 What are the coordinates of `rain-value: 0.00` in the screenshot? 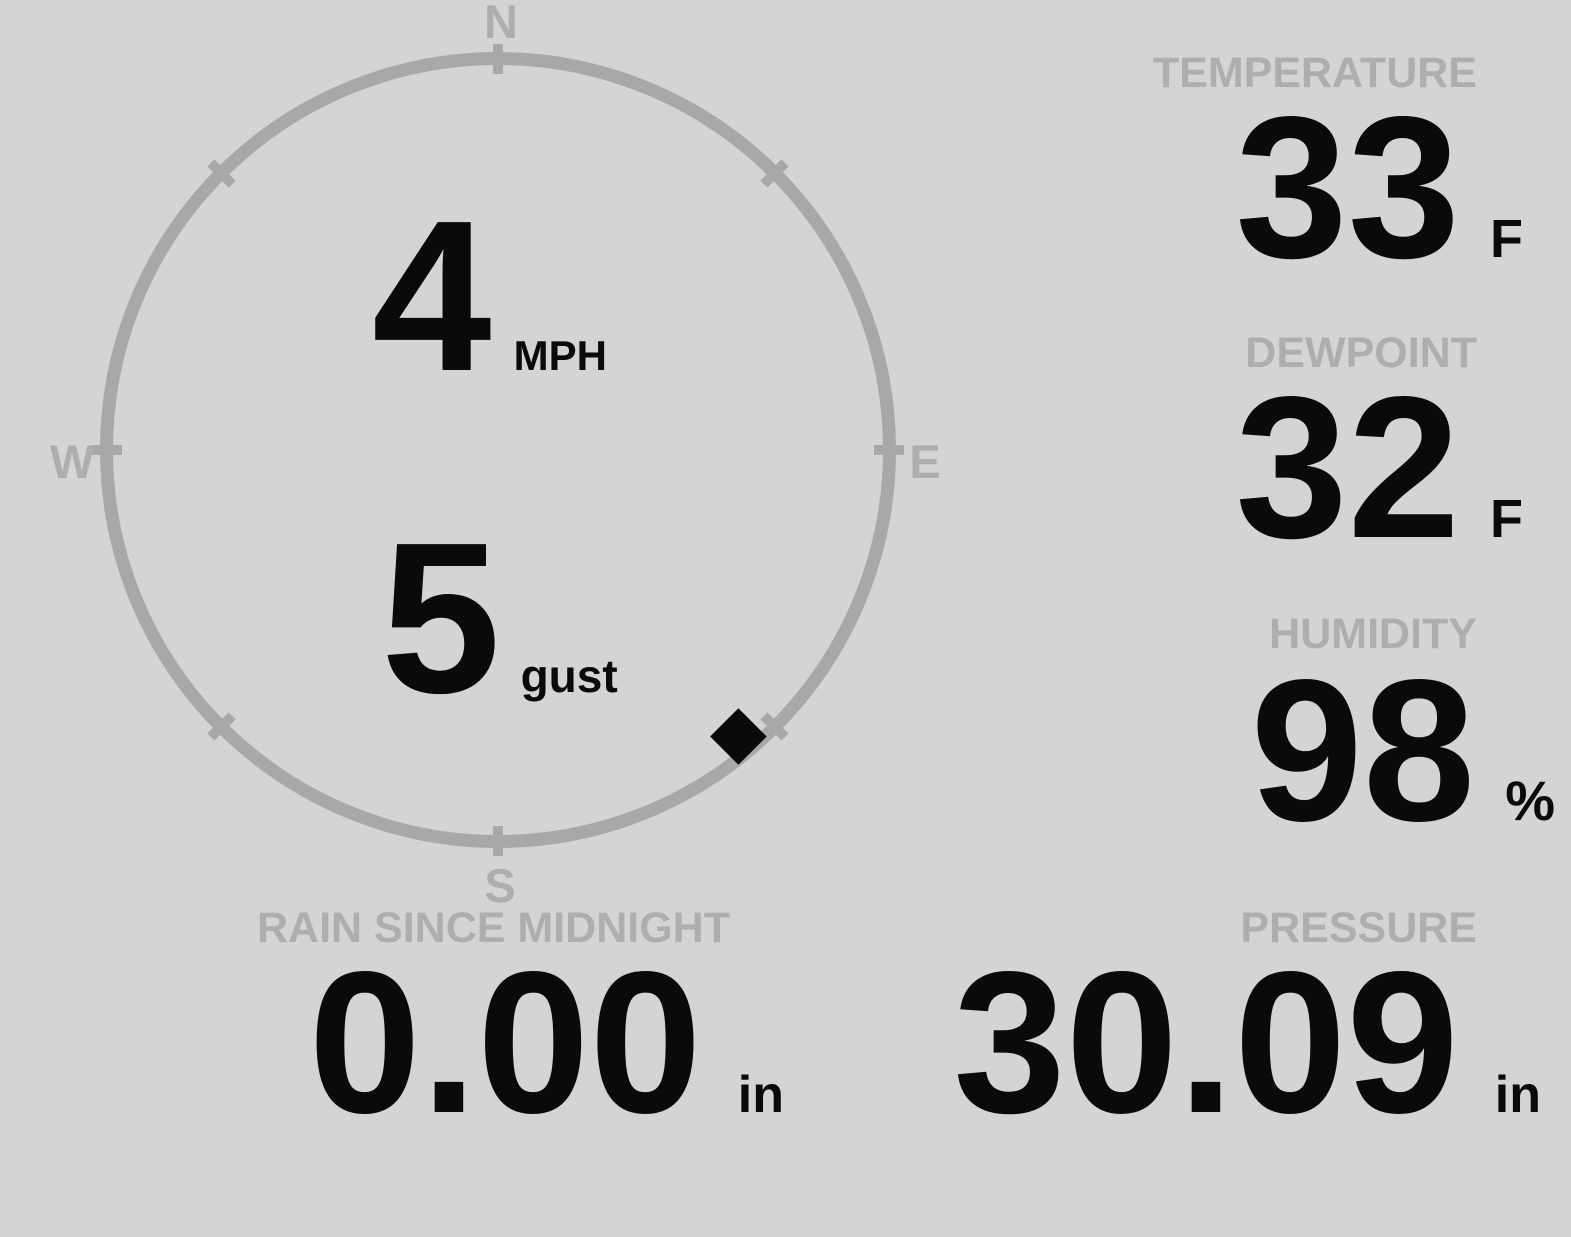 It's located at (505, 1042).